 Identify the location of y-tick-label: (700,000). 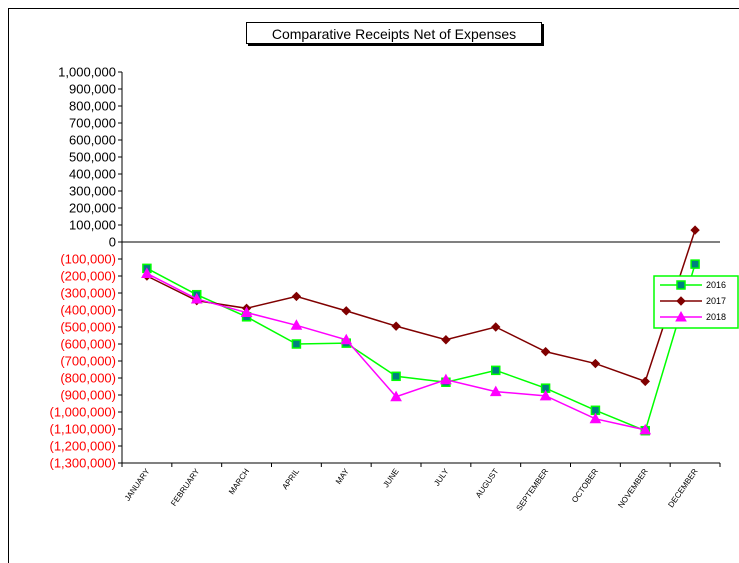
(88, 361).